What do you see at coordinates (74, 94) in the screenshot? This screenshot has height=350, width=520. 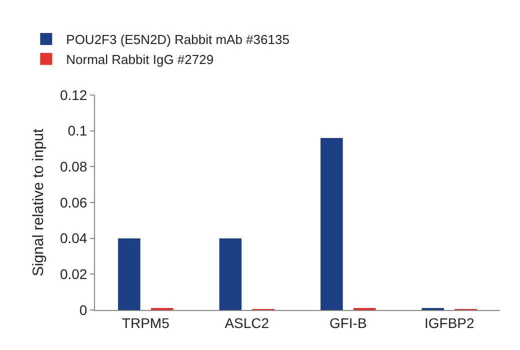 I see `y-tick-label: 0.12` at bounding box center [74, 94].